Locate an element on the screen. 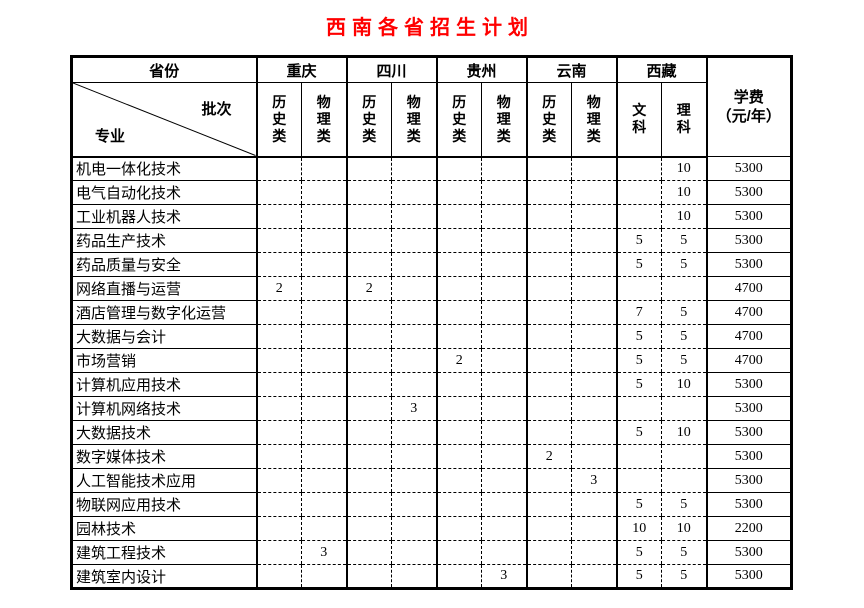 Image resolution: width=864 pixels, height=608 pixels. major-cell: 酒店管理与数字化运营 is located at coordinates (164, 312).